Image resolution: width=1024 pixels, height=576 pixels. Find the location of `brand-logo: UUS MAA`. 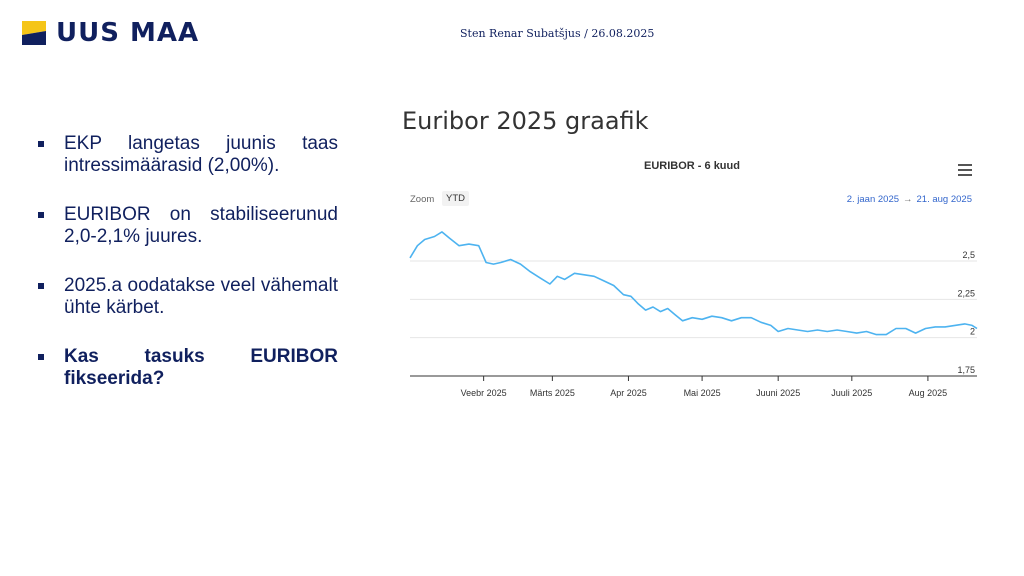

brand-logo: UUS MAA is located at coordinates (110, 33).